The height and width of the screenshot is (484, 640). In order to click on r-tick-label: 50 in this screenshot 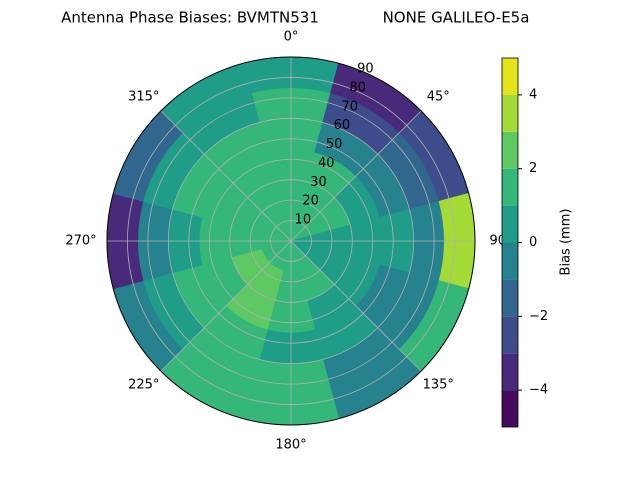, I will do `click(334, 144)`.